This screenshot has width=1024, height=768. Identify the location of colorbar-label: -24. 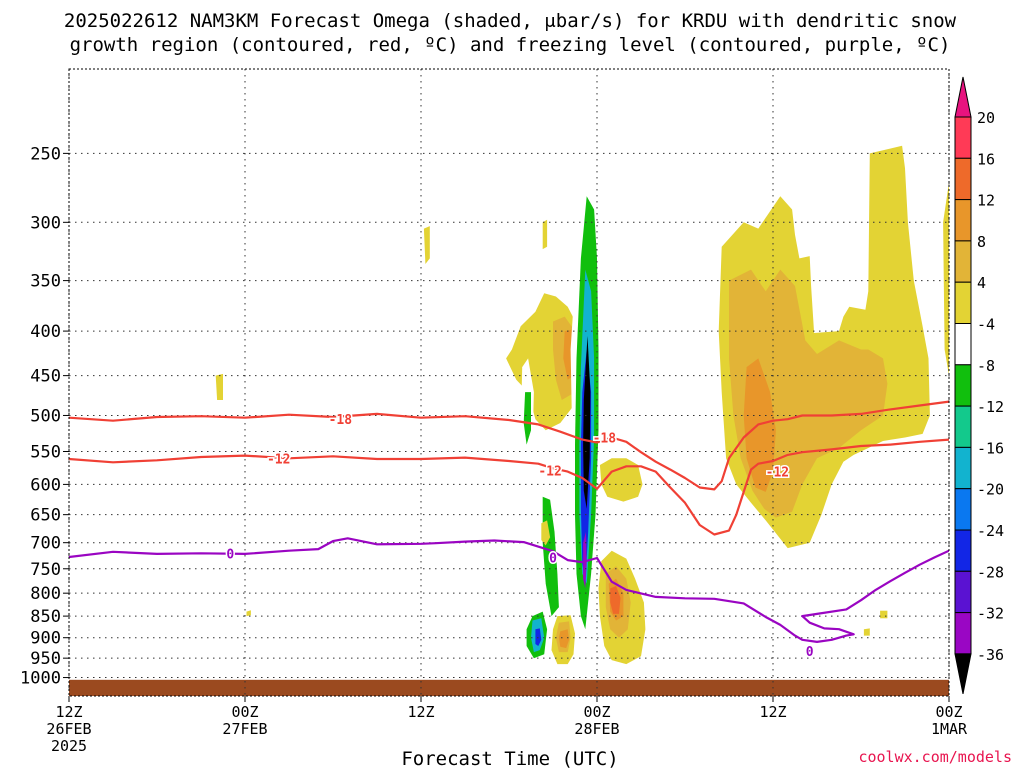
(990, 531).